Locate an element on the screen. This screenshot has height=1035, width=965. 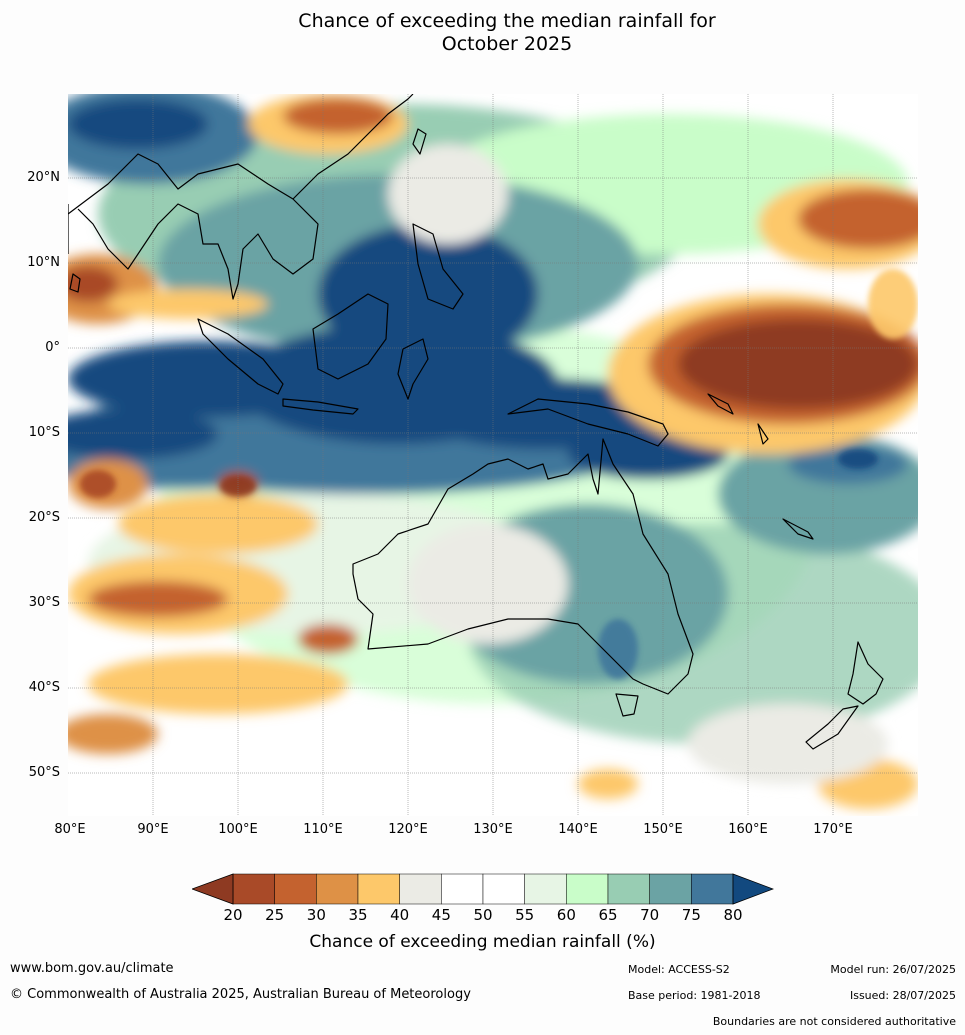
colorbar-tick-label: 50 is located at coordinates (483, 915).